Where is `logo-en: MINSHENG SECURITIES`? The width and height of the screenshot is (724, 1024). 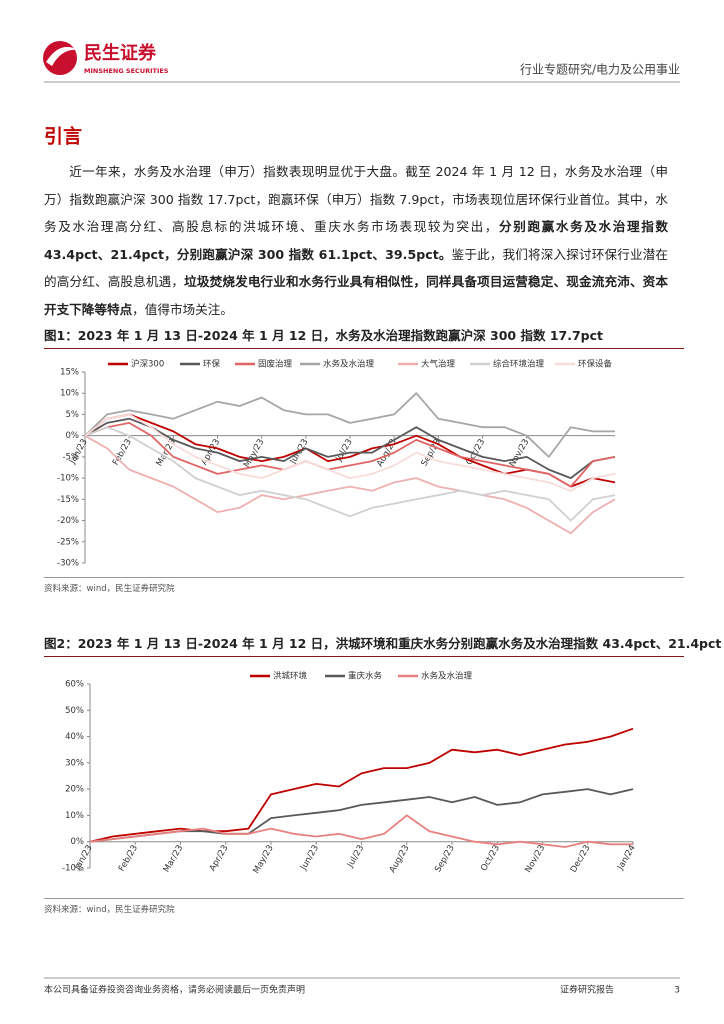
logo-en: MINSHENG SECURITIES is located at coordinates (126, 71).